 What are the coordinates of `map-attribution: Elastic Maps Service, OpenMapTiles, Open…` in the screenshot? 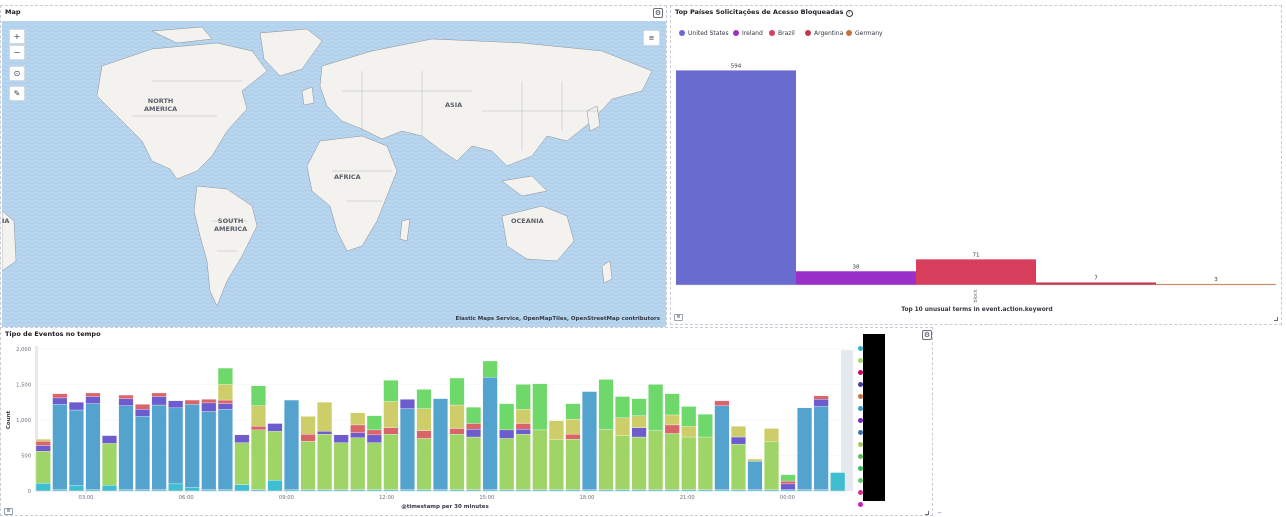 It's located at (557, 319).